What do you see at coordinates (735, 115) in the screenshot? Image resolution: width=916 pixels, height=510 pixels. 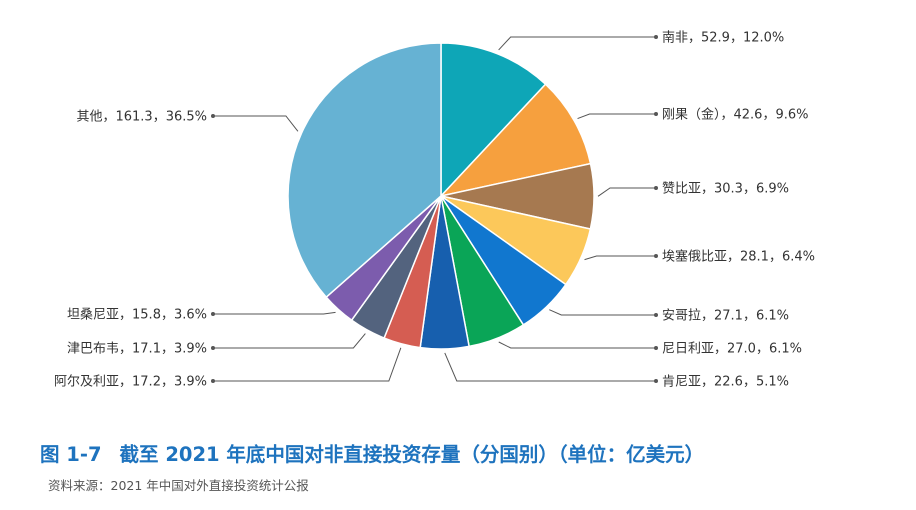 I see `slice-label-2: 刚果（金），42.6，9.6%` at bounding box center [735, 115].